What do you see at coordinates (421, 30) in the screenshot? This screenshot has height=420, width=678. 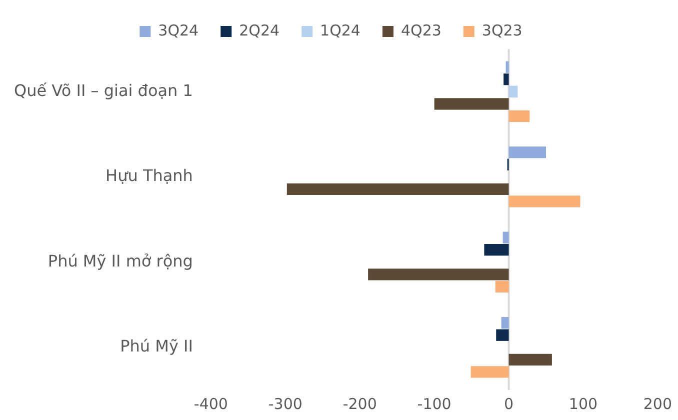 I see `legend-label: 4Q23` at bounding box center [421, 30].